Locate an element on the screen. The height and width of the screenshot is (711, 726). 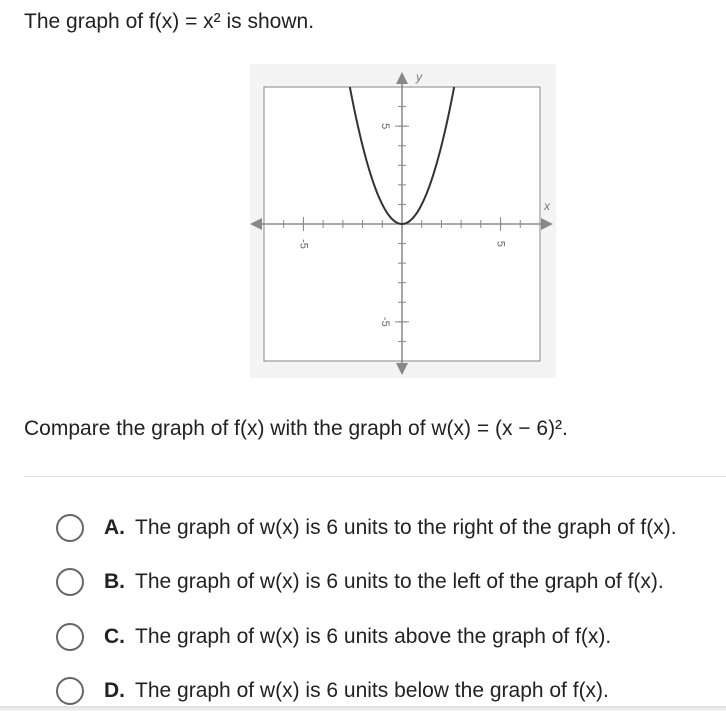
option-letter: D. is located at coordinates (114, 690).